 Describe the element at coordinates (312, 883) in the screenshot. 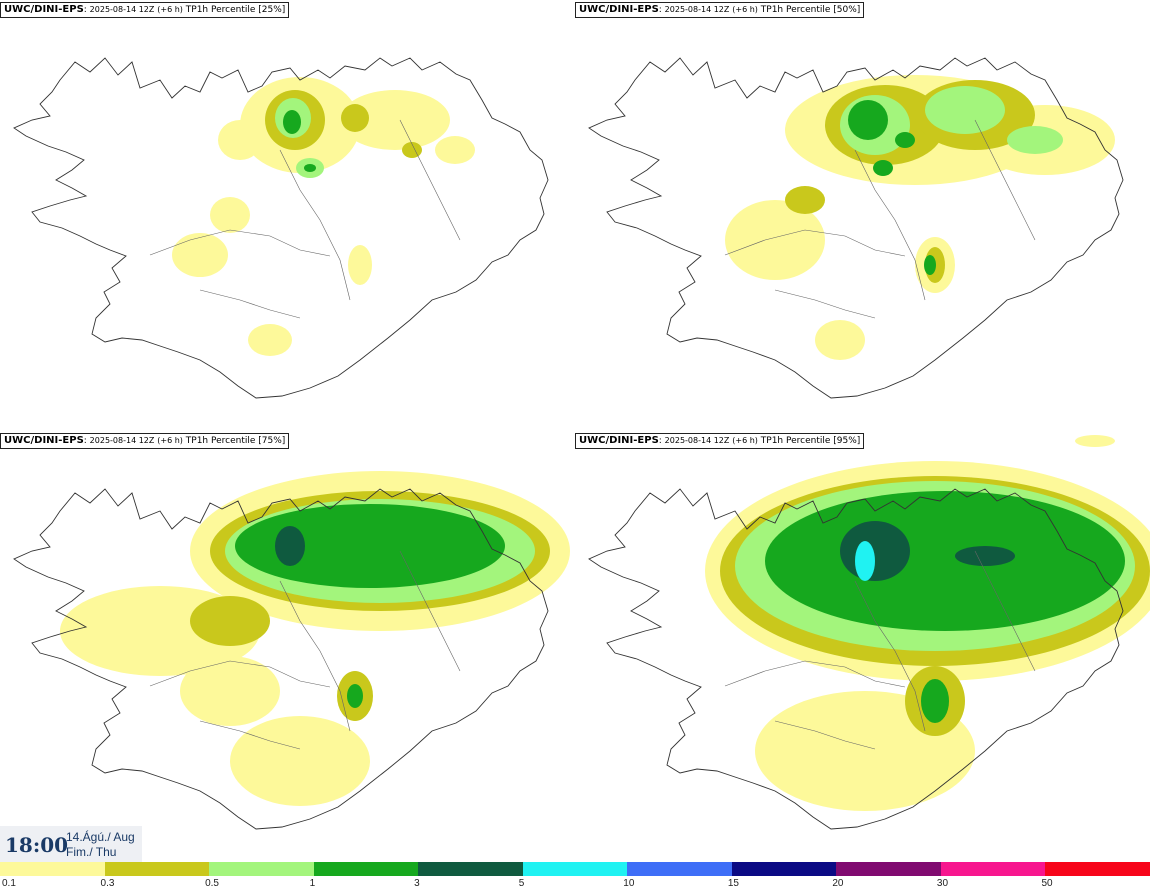

I see `legend-tick-label: 1` at that location.